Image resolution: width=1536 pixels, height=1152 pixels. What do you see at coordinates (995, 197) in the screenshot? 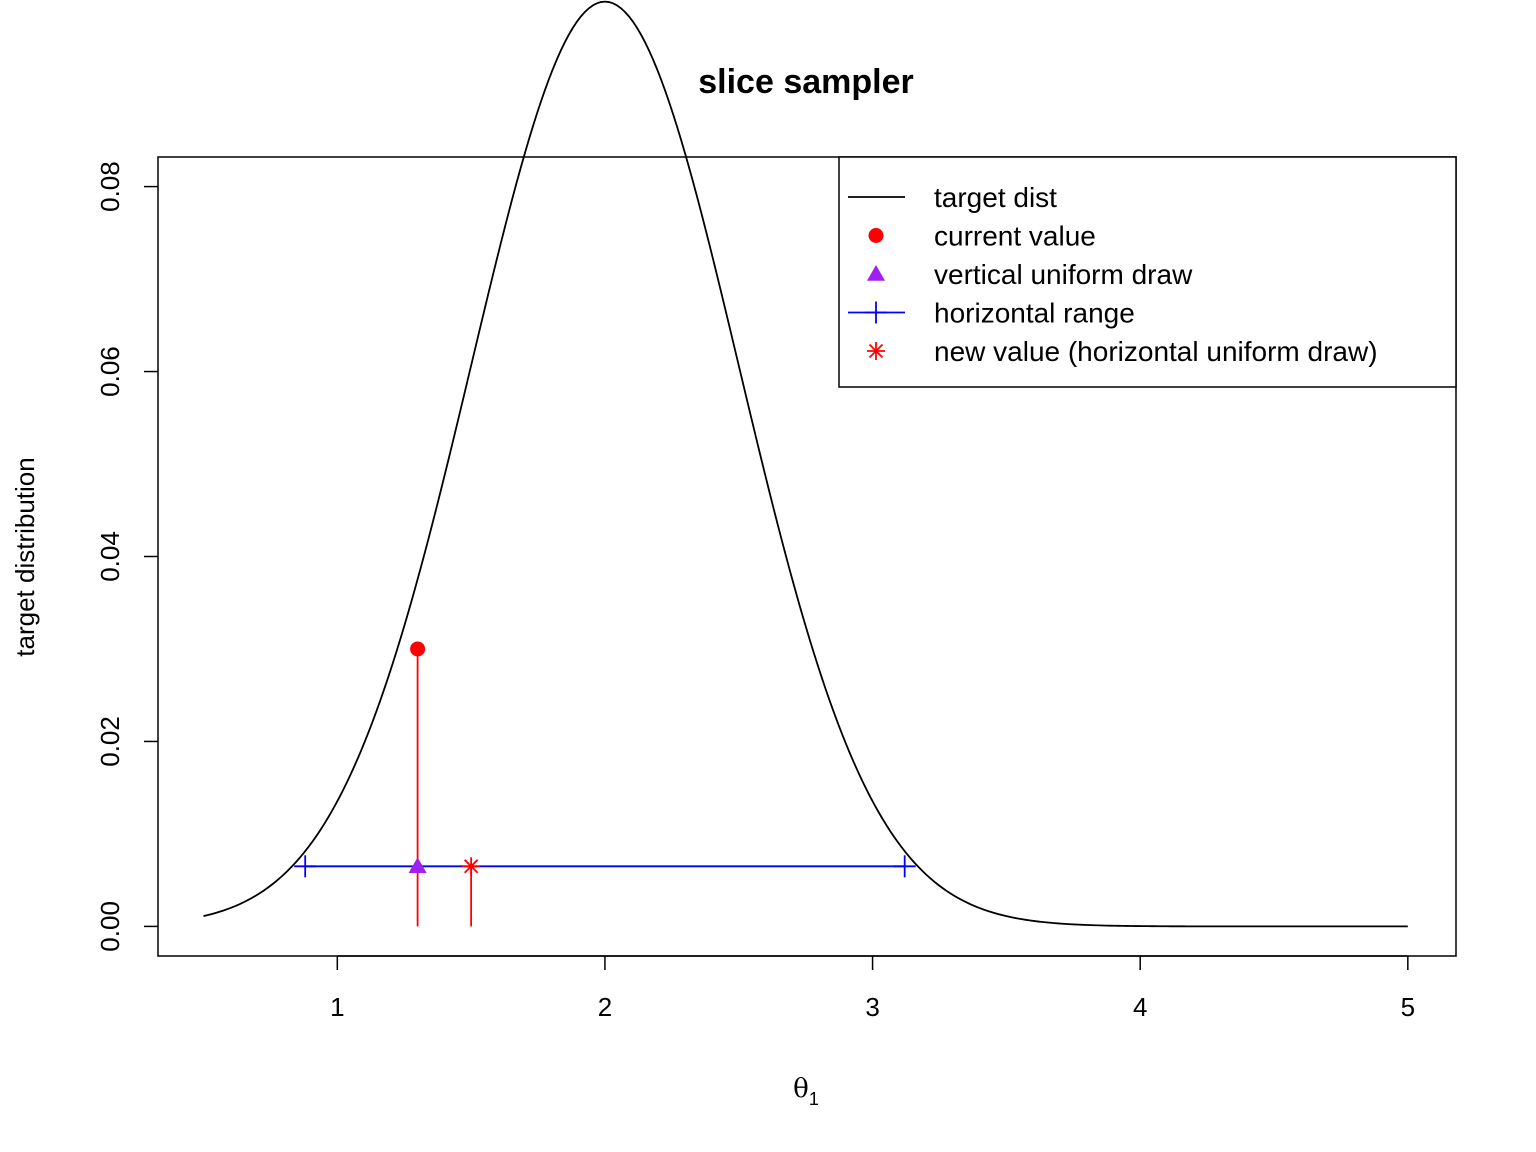
I see `legend-label: target dist` at bounding box center [995, 197].